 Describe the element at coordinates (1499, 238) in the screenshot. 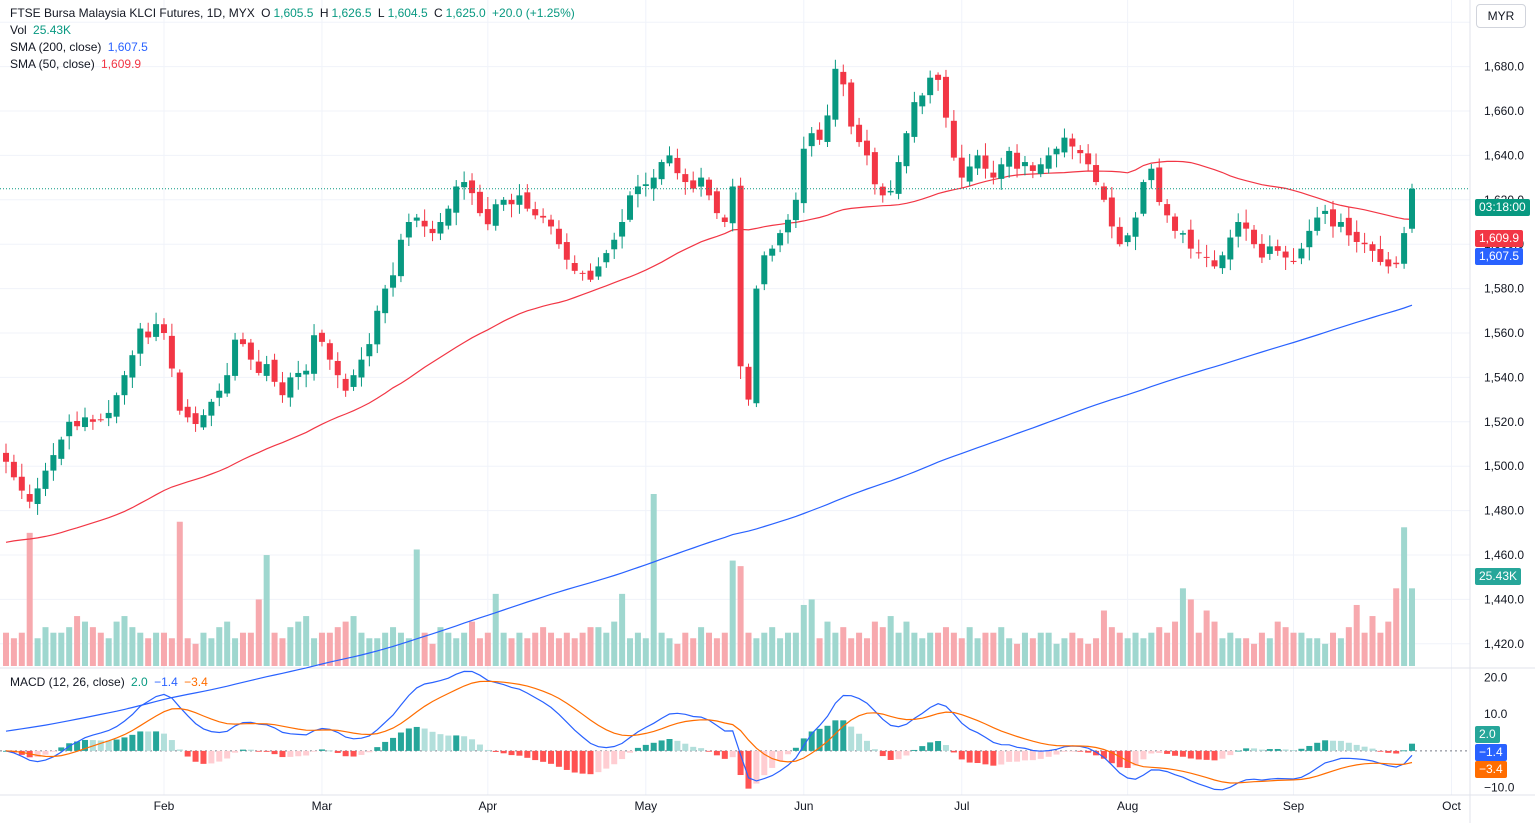

I see `sma-50-tag: 1,609.9` at that location.